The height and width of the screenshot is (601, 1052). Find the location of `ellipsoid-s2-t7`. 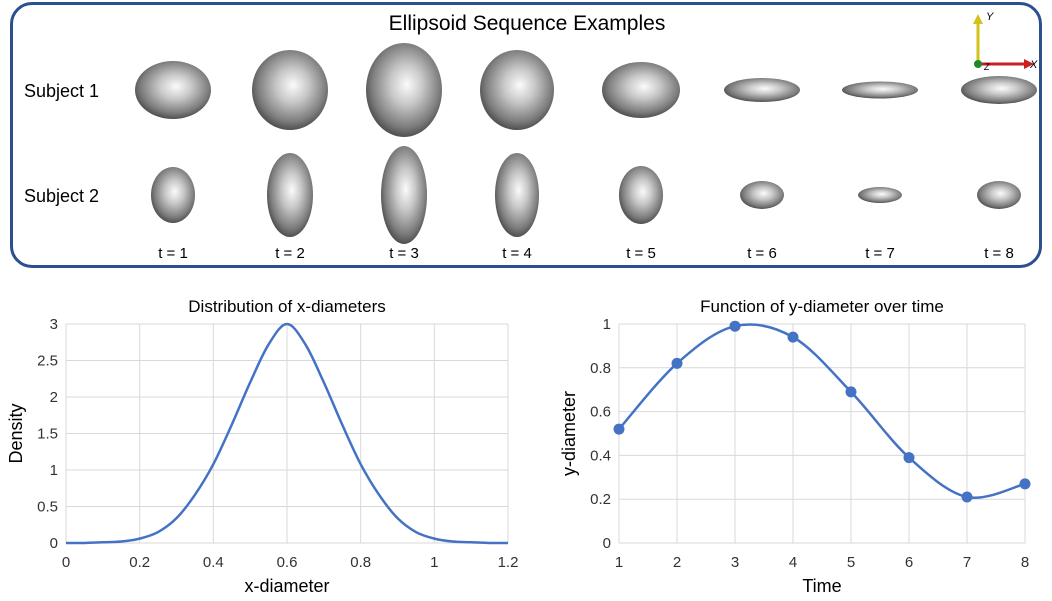

ellipsoid-s2-t7 is located at coordinates (880, 195).